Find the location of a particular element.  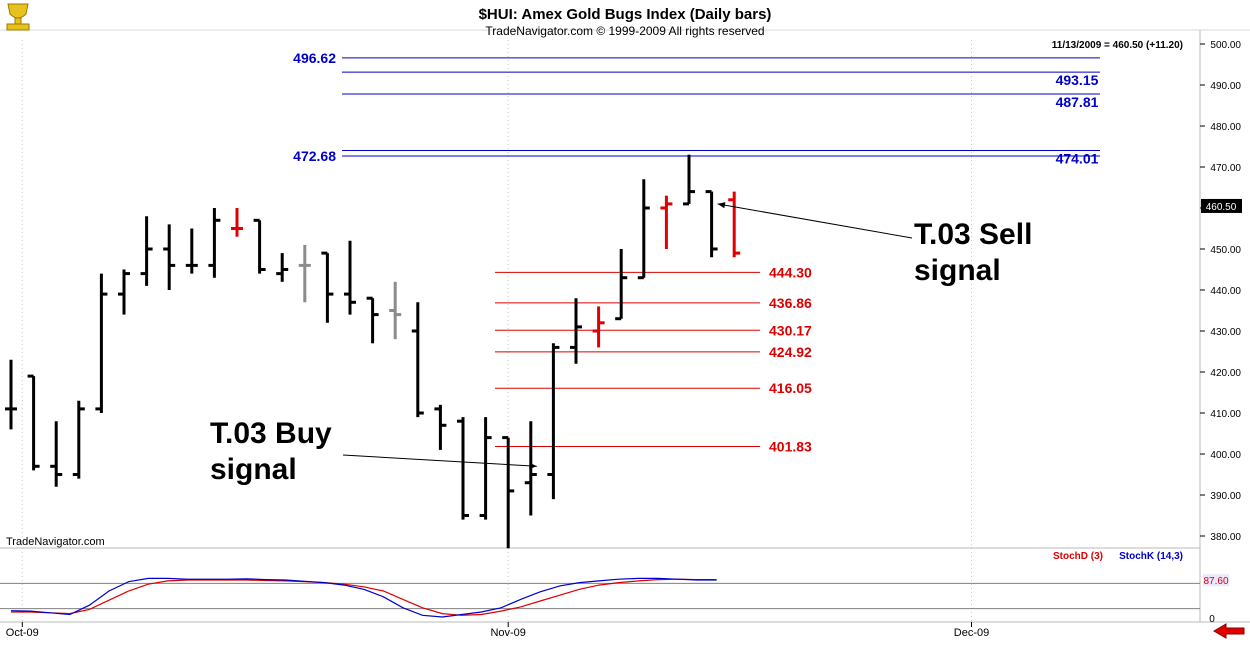

fib-level-red-label: 424.92 is located at coordinates (790, 352).